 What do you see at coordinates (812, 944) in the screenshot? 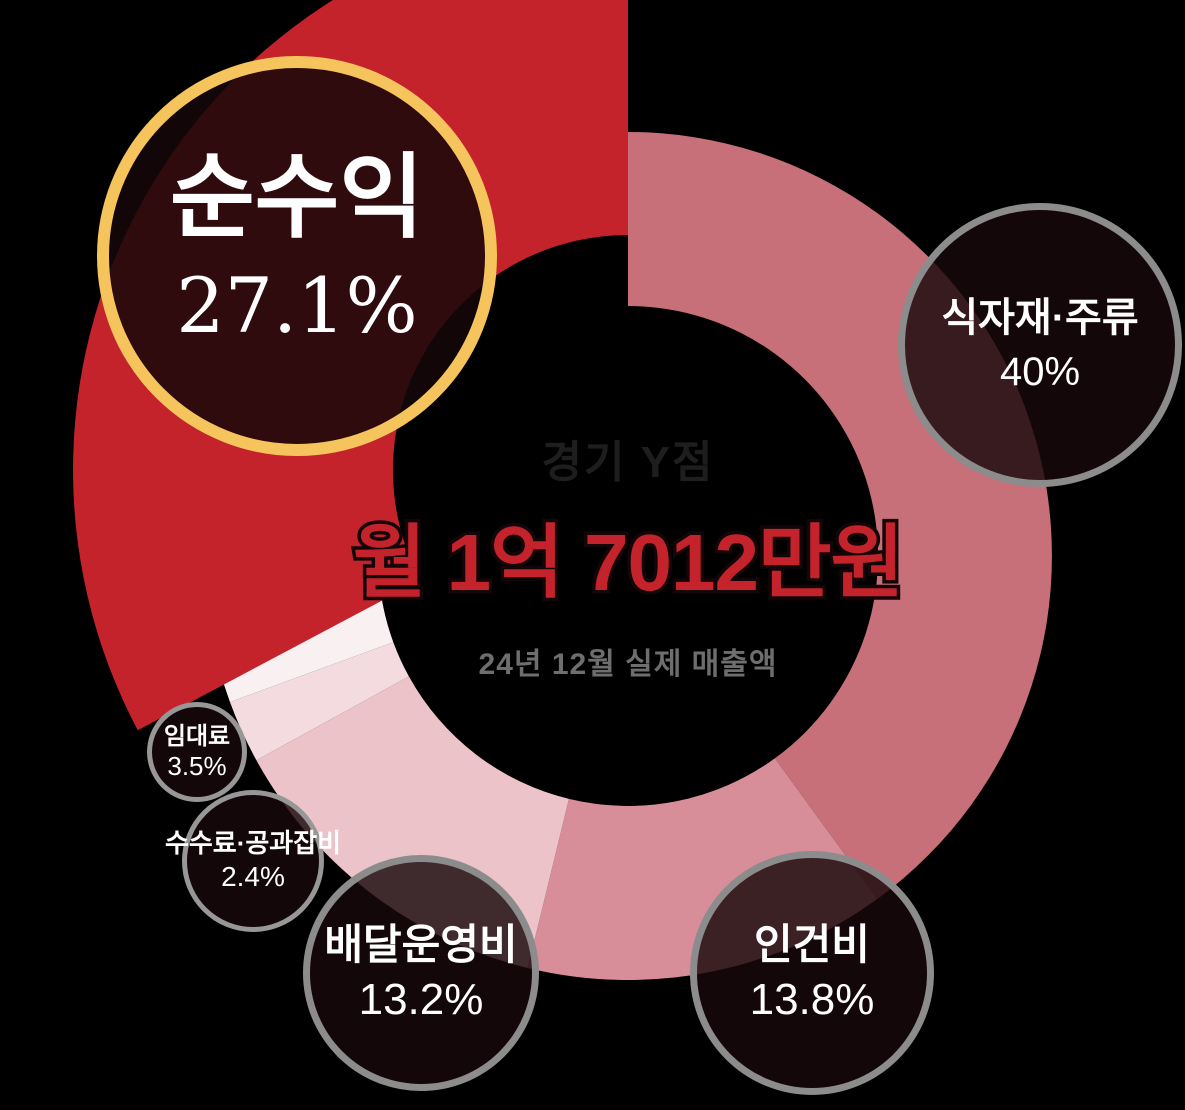
I see `bubble-label: 인건비` at bounding box center [812, 944].